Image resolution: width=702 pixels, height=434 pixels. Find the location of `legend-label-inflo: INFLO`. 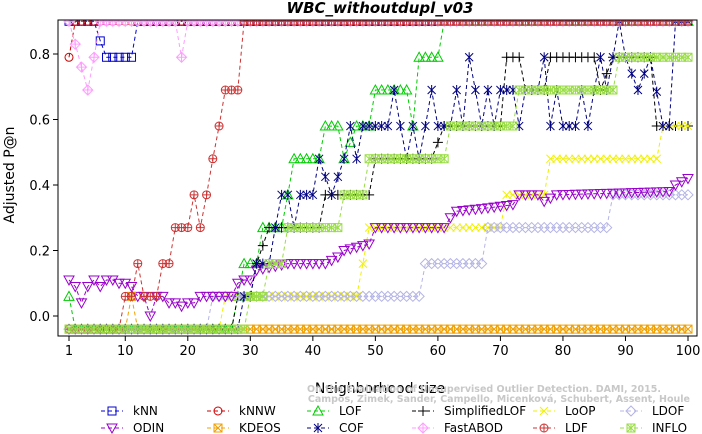

legend-label-inflo: INFLO is located at coordinates (669, 427).